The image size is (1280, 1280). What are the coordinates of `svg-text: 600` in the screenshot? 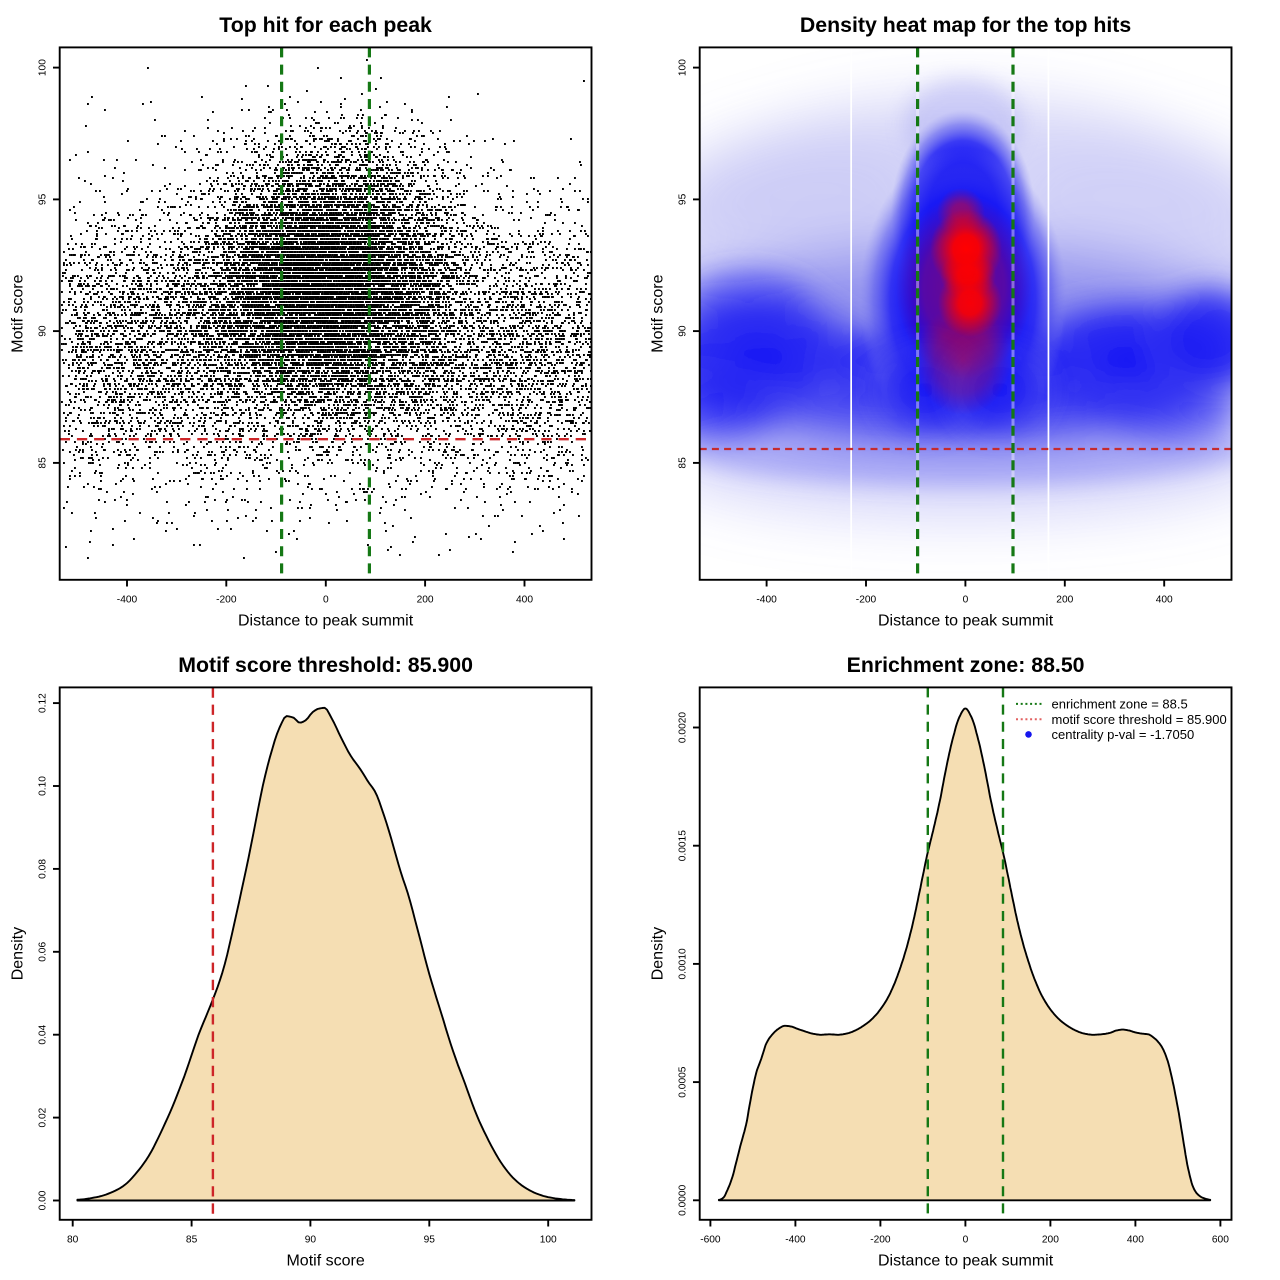 It's located at (1220, 1239).